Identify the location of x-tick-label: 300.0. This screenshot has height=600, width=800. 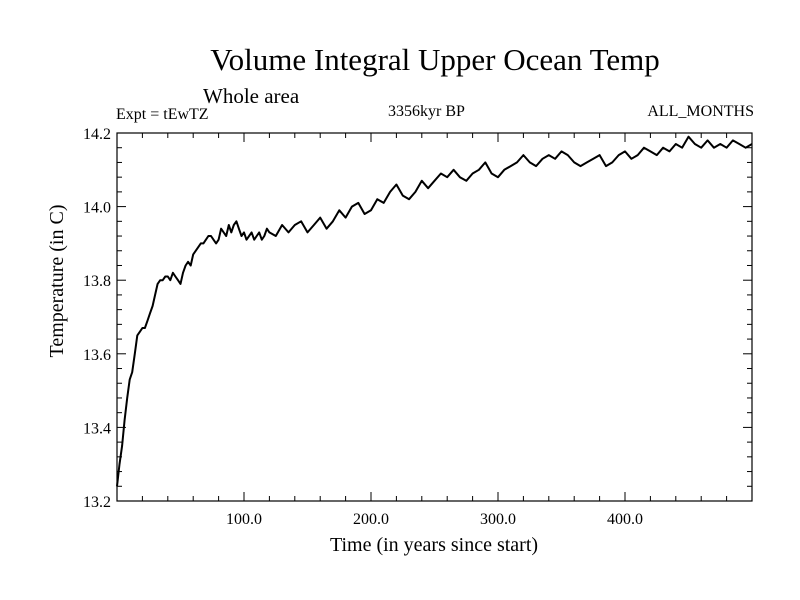
(498, 519).